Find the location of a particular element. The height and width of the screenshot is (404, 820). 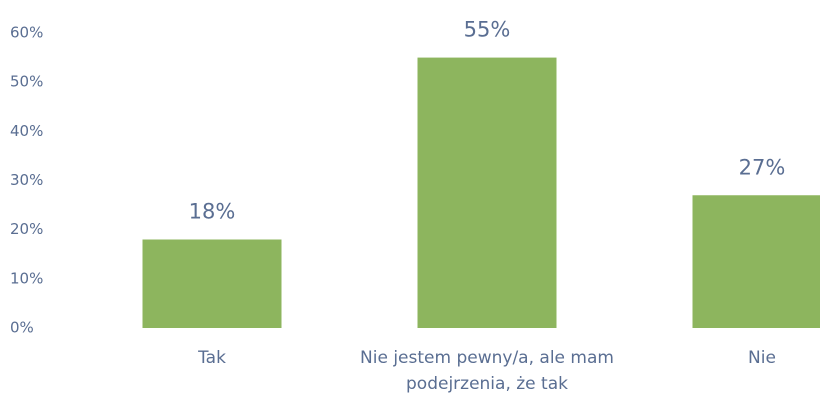

y-tick-label: 0% is located at coordinates (22, 328).